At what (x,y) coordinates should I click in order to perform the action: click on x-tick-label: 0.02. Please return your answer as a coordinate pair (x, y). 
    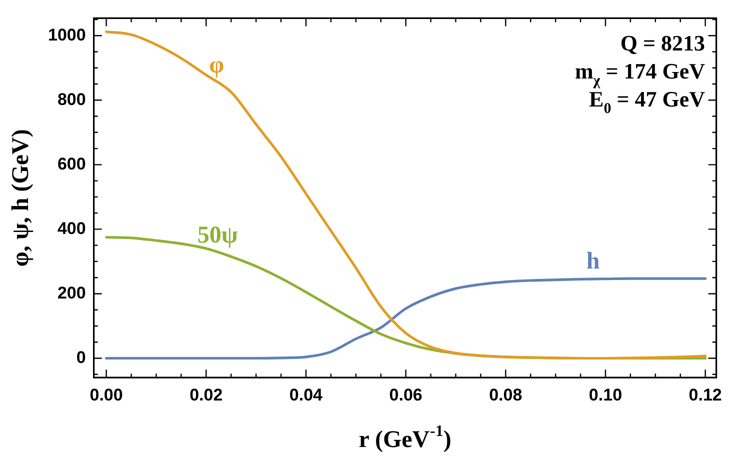
    Looking at the image, I should click on (206, 394).